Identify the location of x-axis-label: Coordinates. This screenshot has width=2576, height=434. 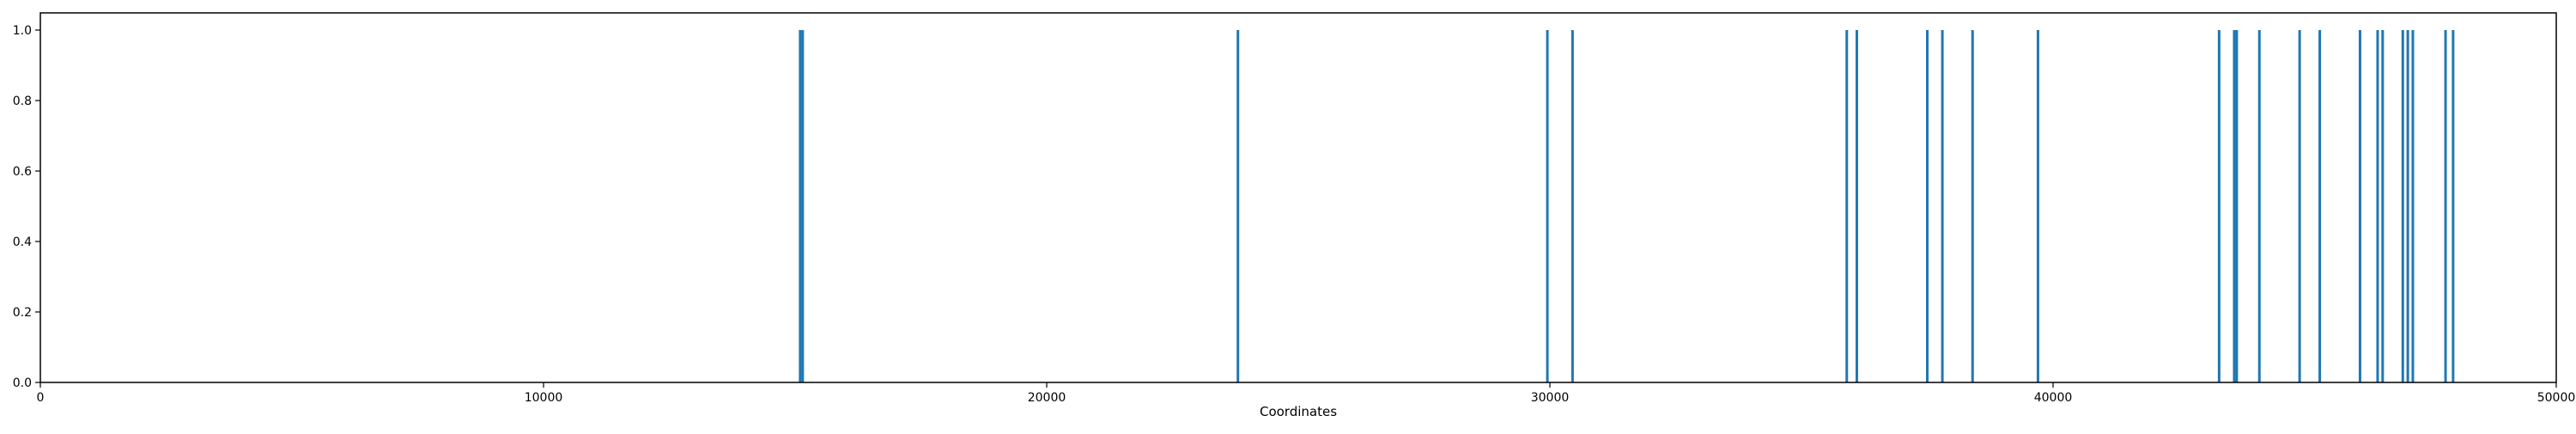
(1298, 411).